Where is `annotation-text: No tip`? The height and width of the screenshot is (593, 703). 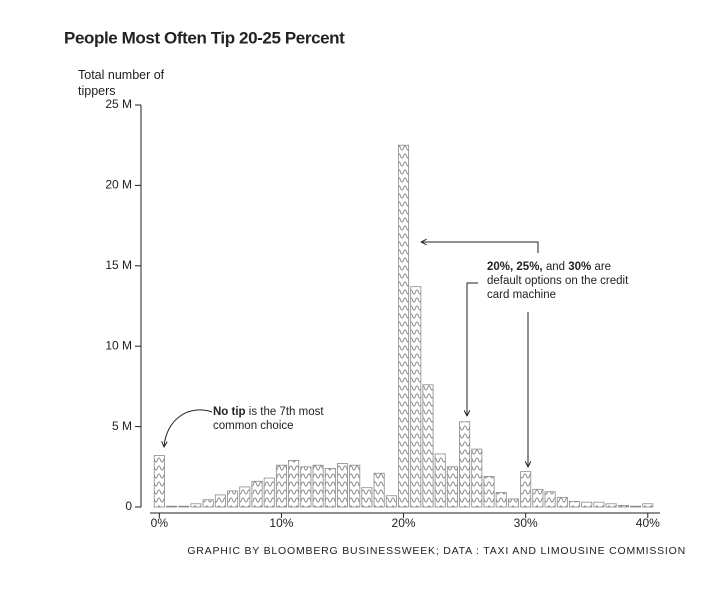
annotation-text: No tip is located at coordinates (229, 412).